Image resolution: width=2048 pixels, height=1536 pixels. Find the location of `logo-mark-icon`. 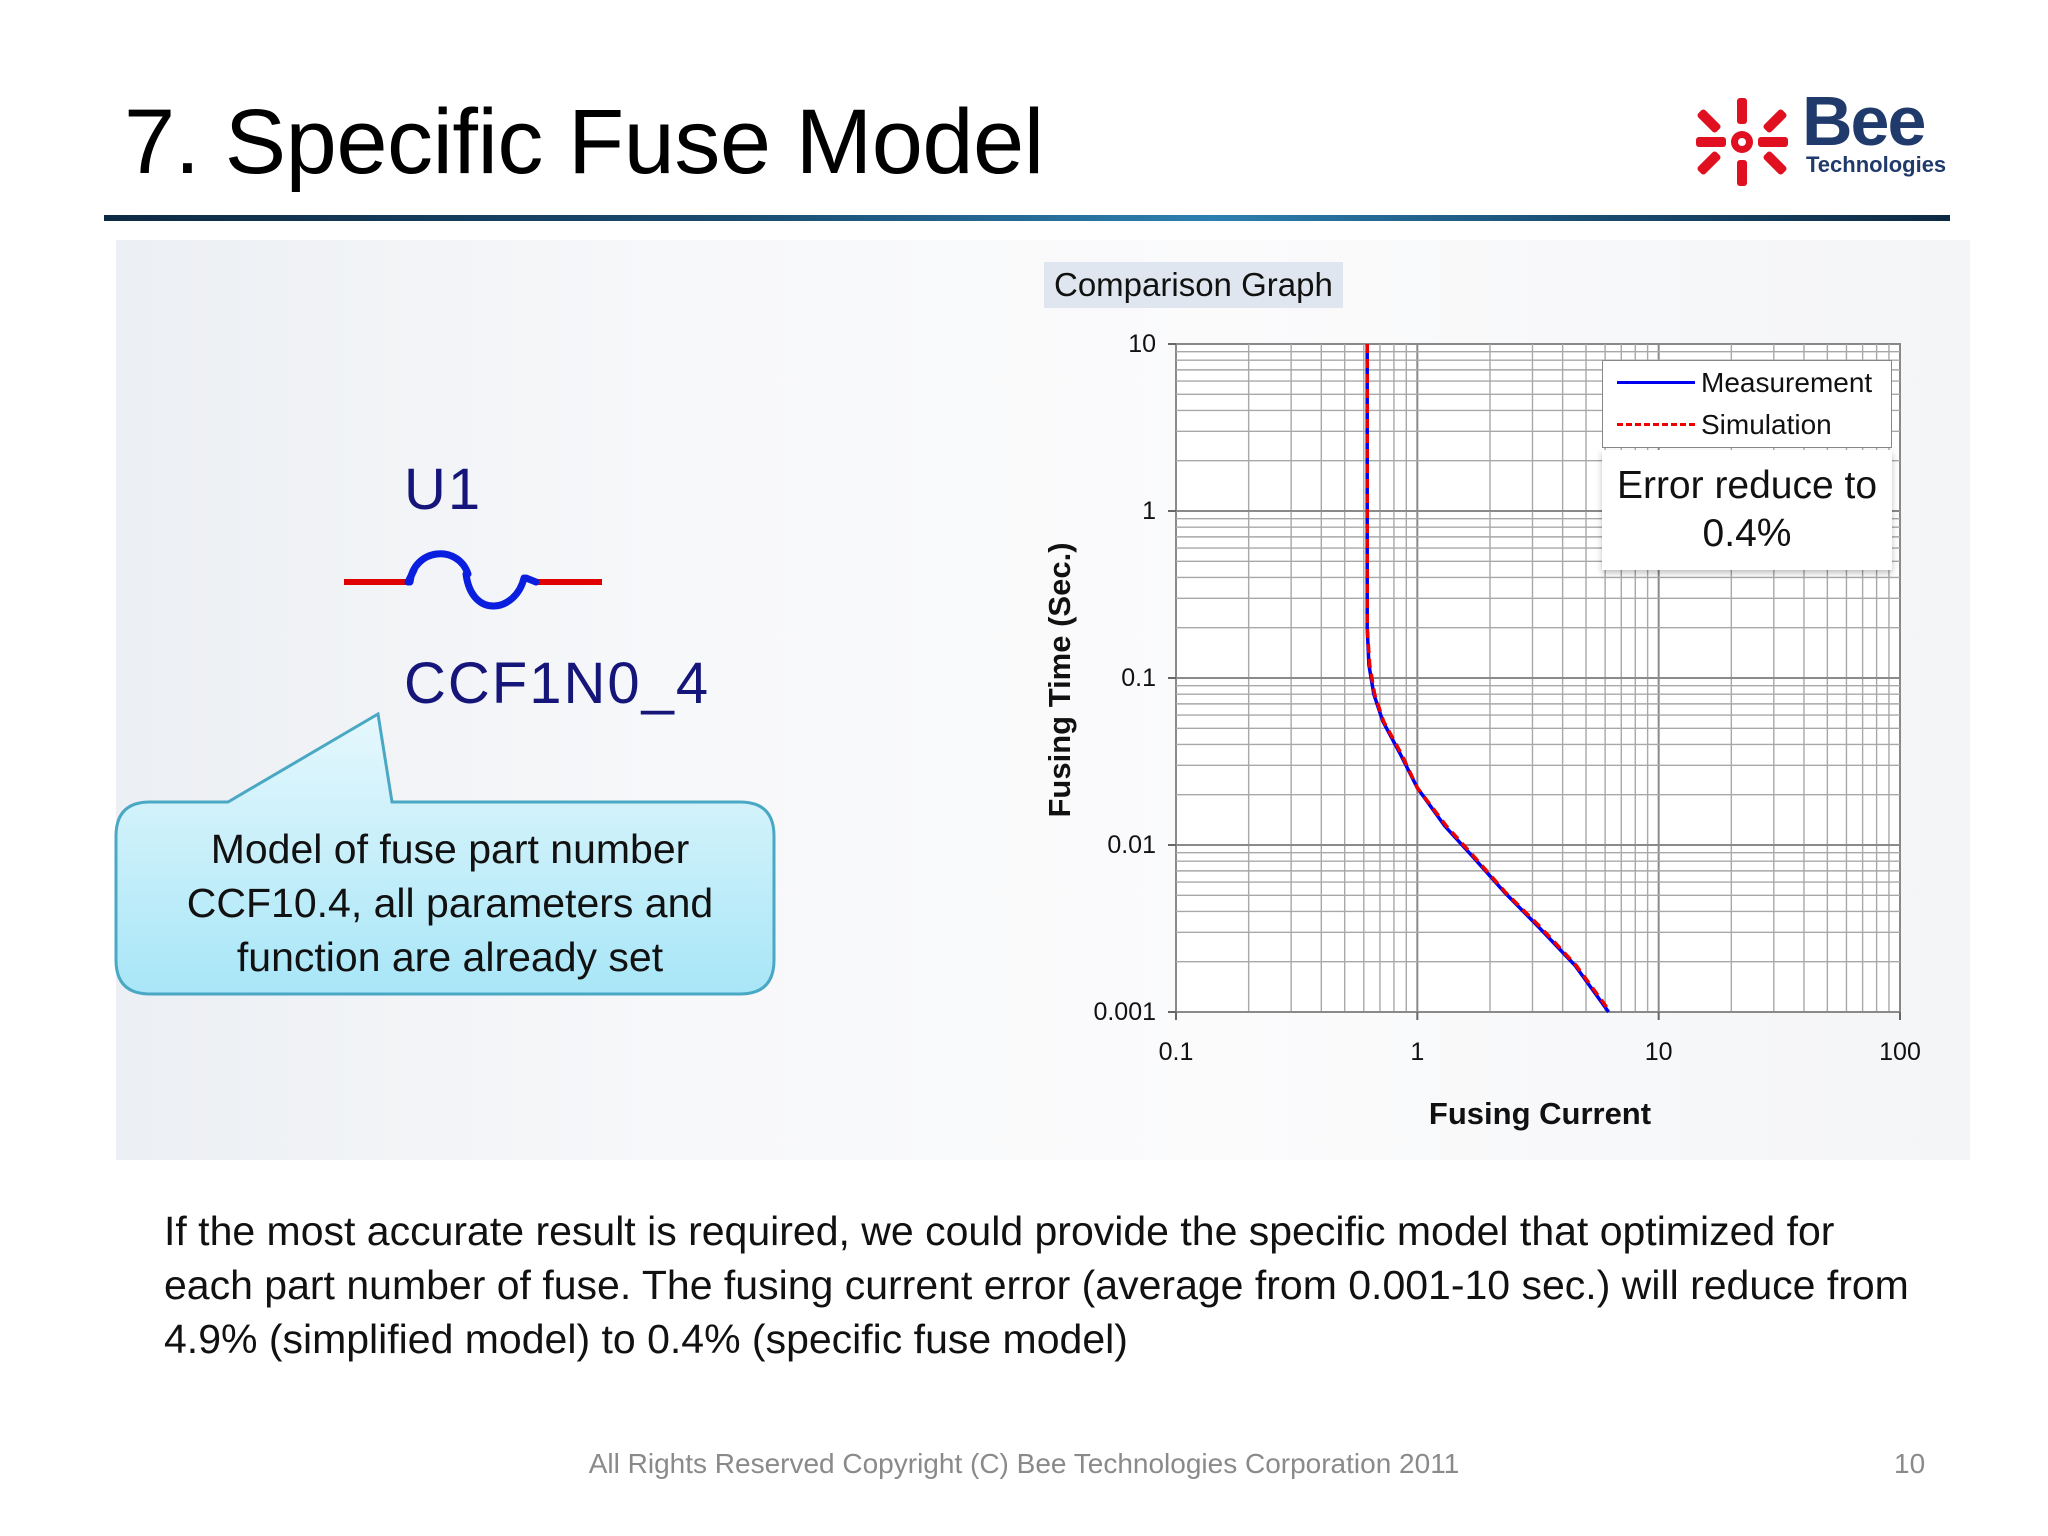

logo-mark-icon is located at coordinates (1742, 142).